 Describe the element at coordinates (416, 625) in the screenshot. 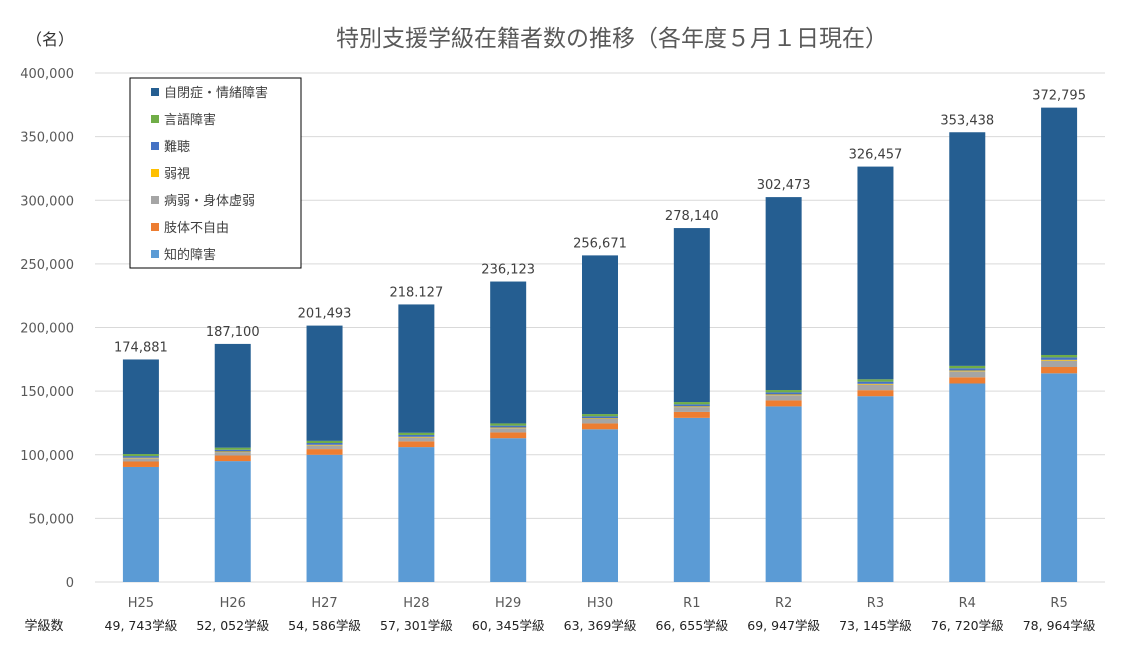

I see `class-count: 57, 301学級` at that location.